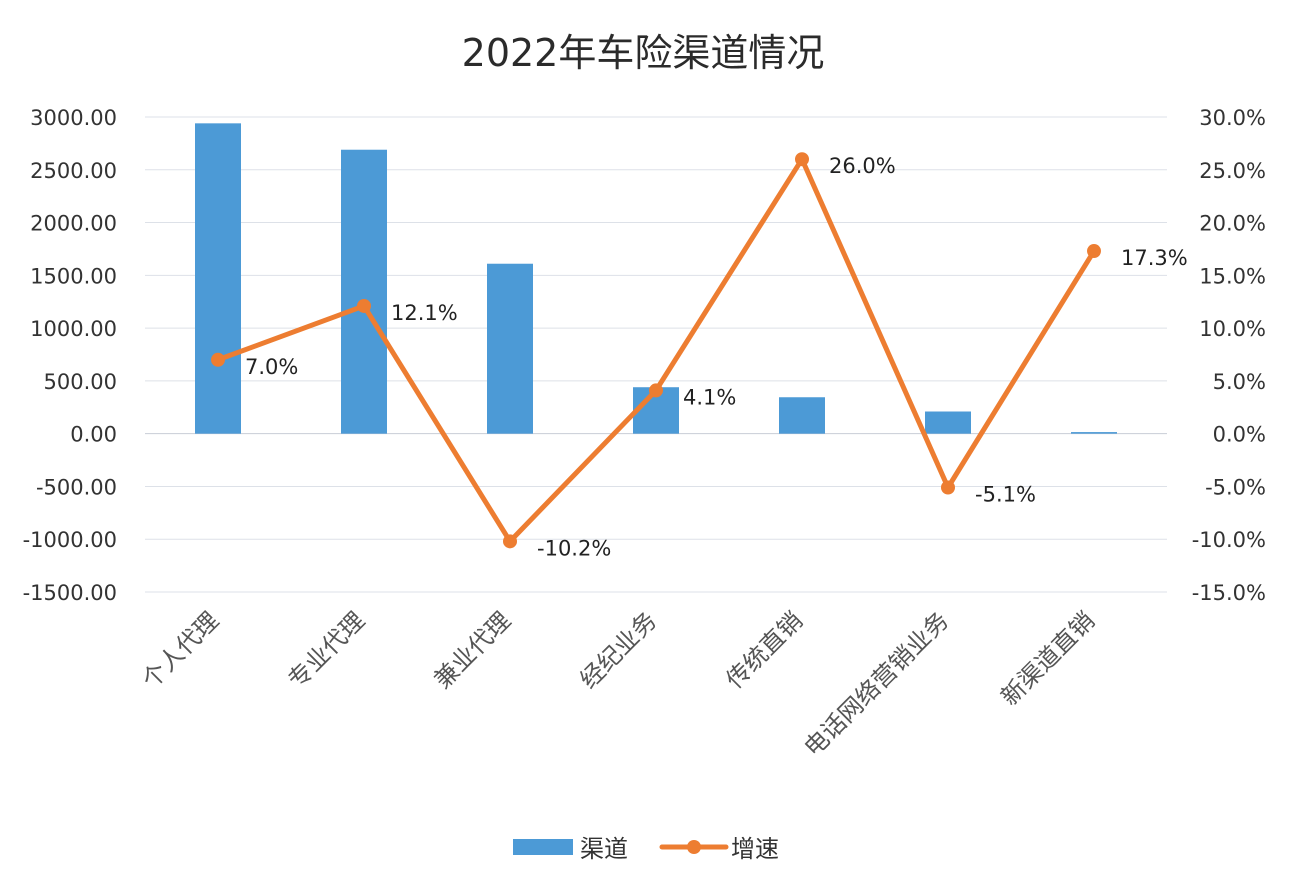 The image size is (1294, 888). Describe the element at coordinates (1229, 593) in the screenshot. I see `right-tick-label: -15.0%` at that location.